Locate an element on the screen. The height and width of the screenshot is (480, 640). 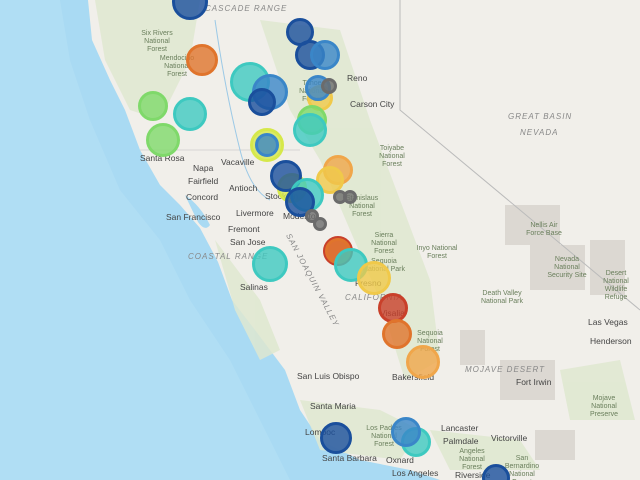
city-label: Livermore is located at coordinates (255, 213).